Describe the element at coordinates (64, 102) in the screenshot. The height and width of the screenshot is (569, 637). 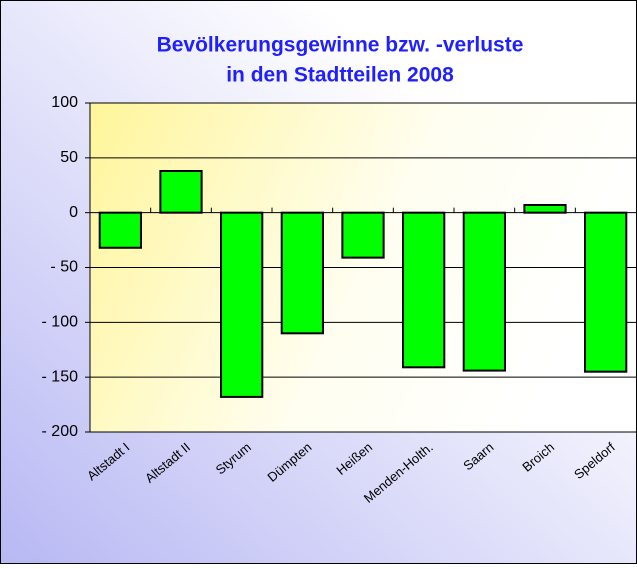
I see `y-tick-label: 100` at that location.